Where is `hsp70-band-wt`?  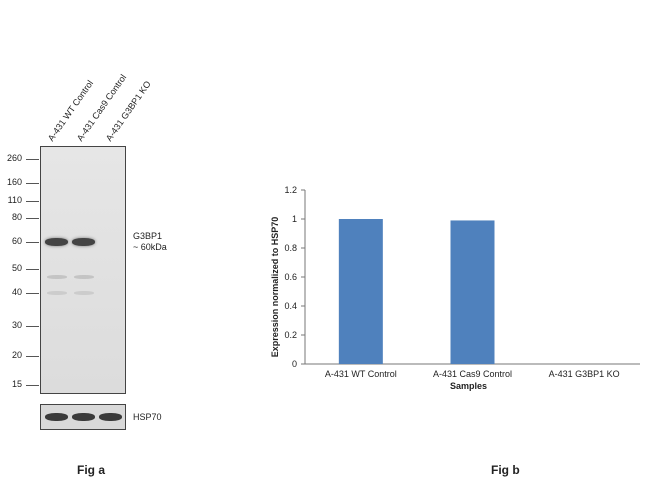
hsp70-band-wt is located at coordinates (56, 417).